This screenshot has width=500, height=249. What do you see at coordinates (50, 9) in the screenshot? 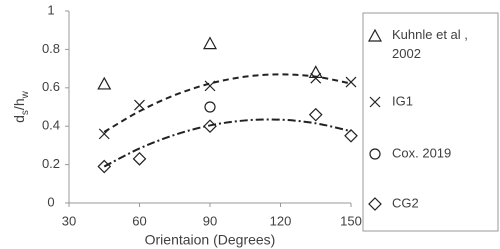
I see `y-tick-label: 1` at bounding box center [50, 9].